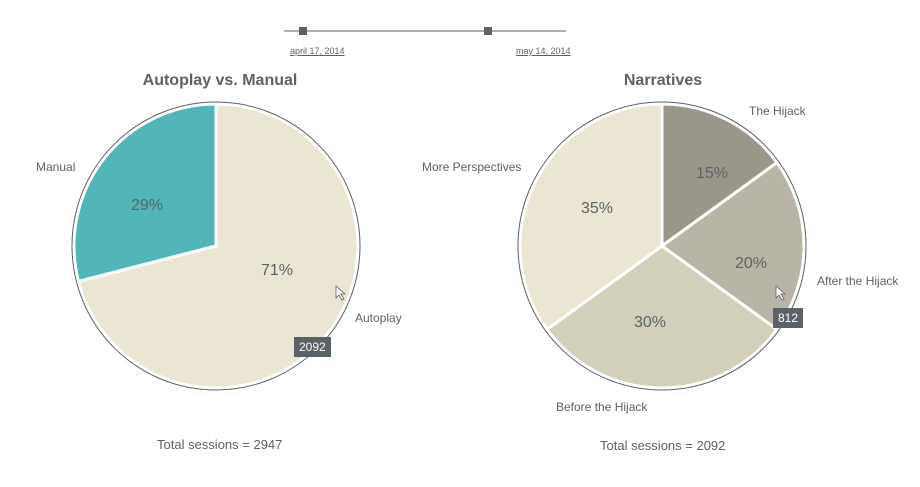  Describe the element at coordinates (460, 35) in the screenshot. I see `date-range-slider` at that location.